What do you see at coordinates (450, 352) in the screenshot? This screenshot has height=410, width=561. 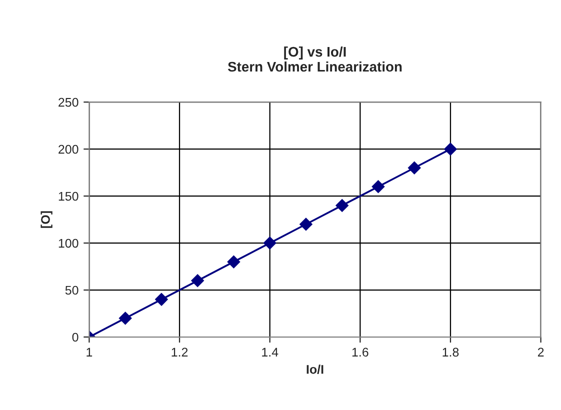 I see `x-tick-label: 1.8` at bounding box center [450, 352].